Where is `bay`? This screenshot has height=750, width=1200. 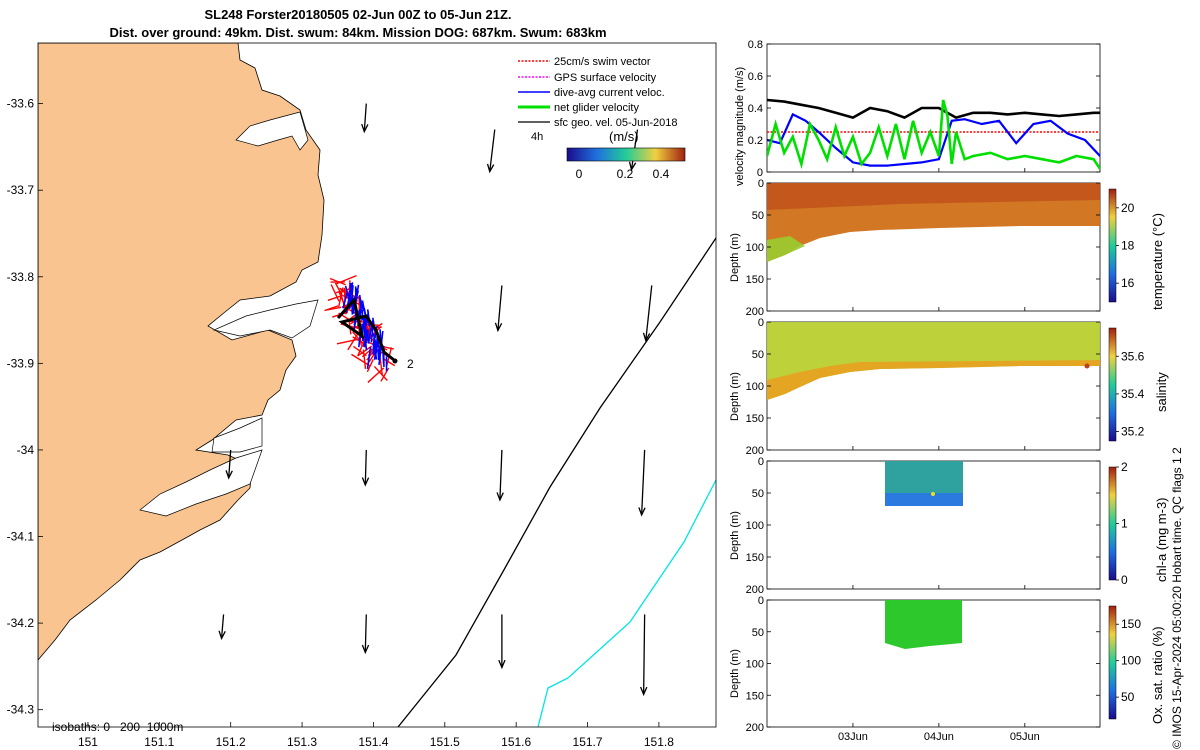 bay is located at coordinates (237, 435).